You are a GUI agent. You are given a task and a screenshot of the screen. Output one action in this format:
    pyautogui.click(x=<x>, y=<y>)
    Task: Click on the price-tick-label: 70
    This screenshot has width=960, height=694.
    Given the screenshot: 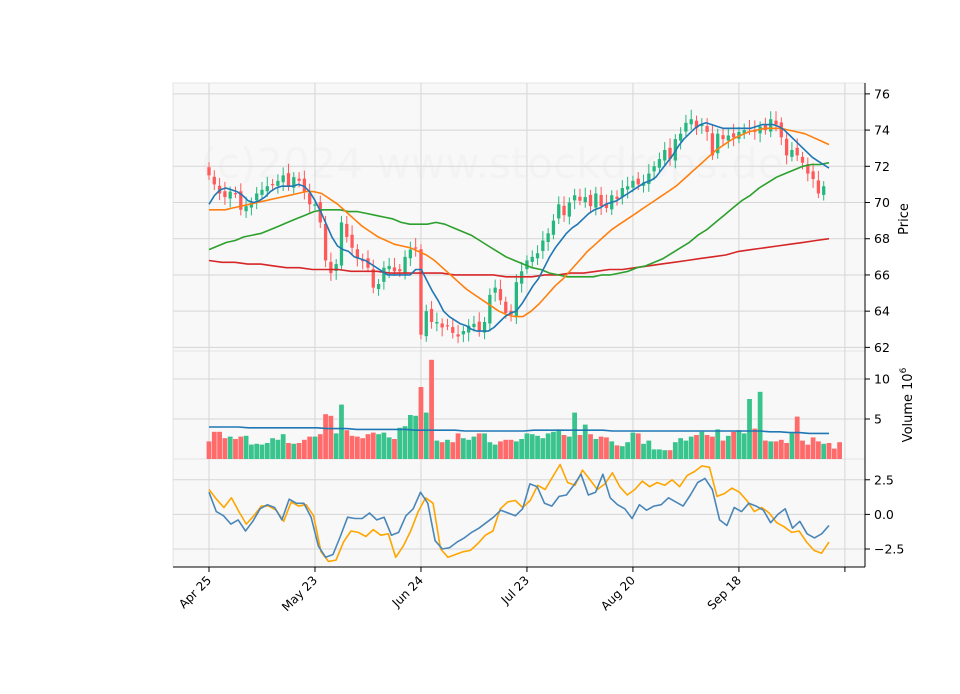 What is the action you would take?
    pyautogui.click(x=882, y=202)
    